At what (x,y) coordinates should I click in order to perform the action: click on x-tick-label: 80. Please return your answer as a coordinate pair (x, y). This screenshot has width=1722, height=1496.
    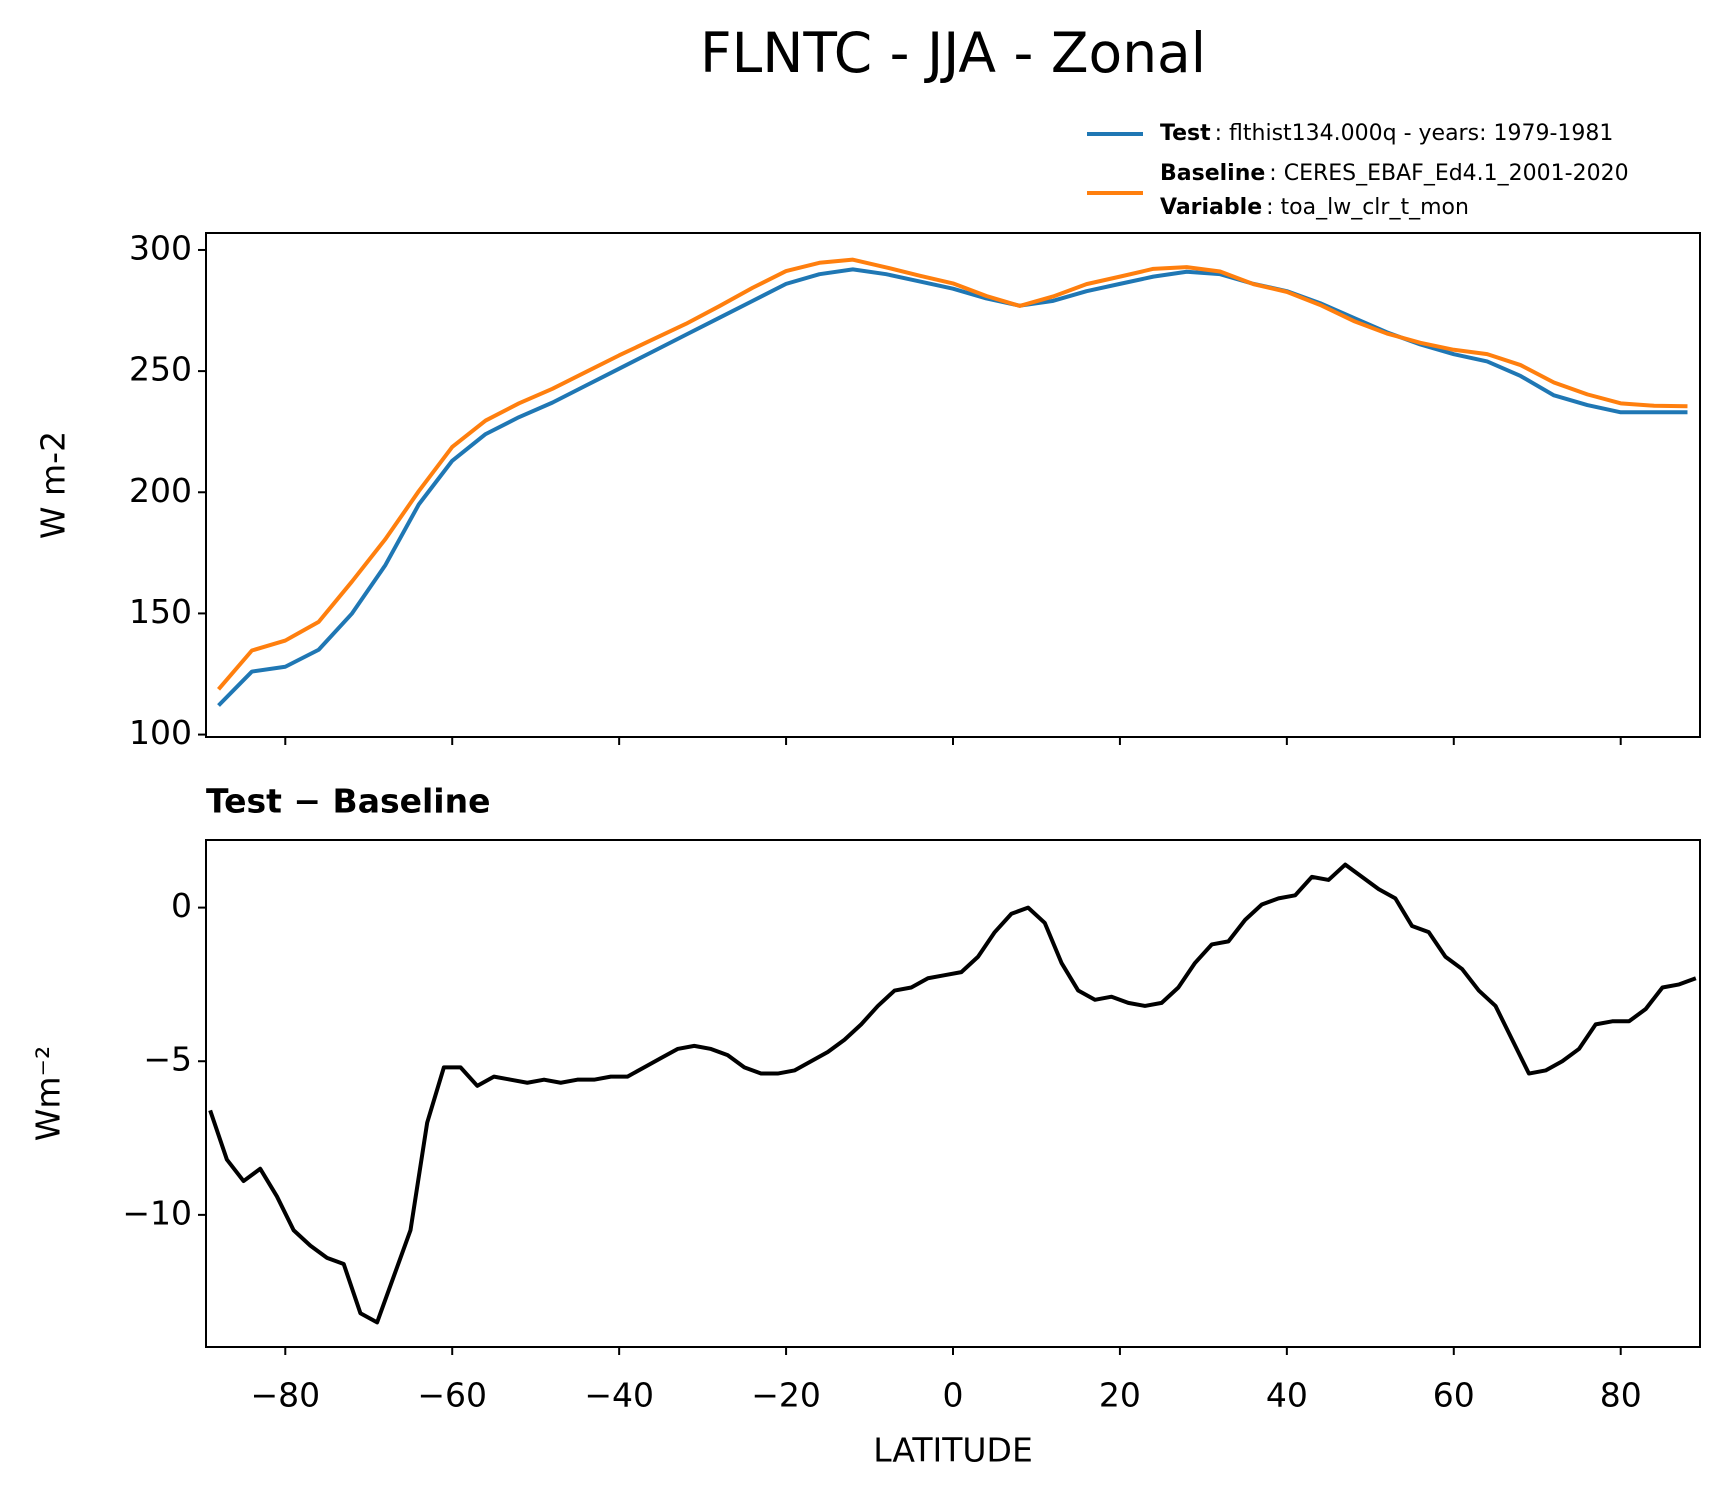
    Looking at the image, I should click on (1621, 1395).